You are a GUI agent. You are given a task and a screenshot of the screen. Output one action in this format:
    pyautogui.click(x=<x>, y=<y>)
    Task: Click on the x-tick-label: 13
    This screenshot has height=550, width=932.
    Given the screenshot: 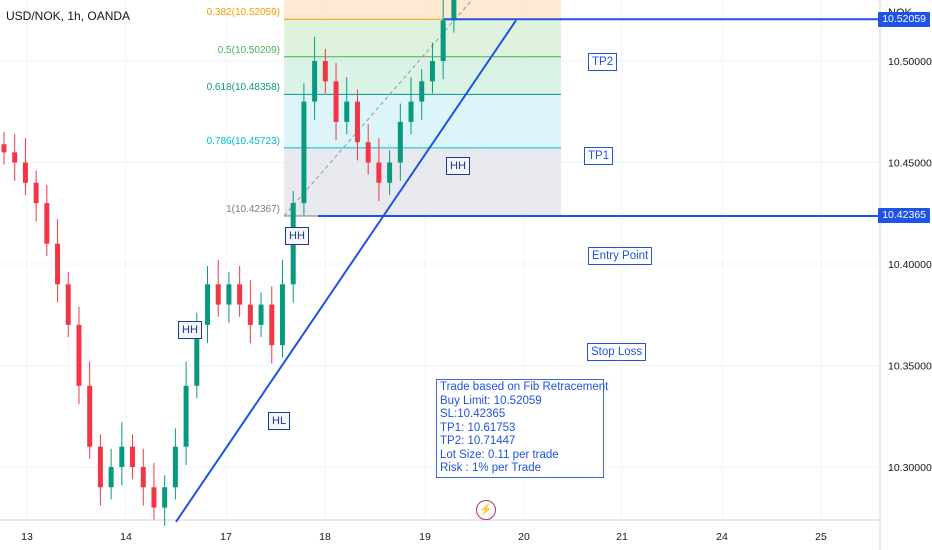 What is the action you would take?
    pyautogui.click(x=27, y=537)
    